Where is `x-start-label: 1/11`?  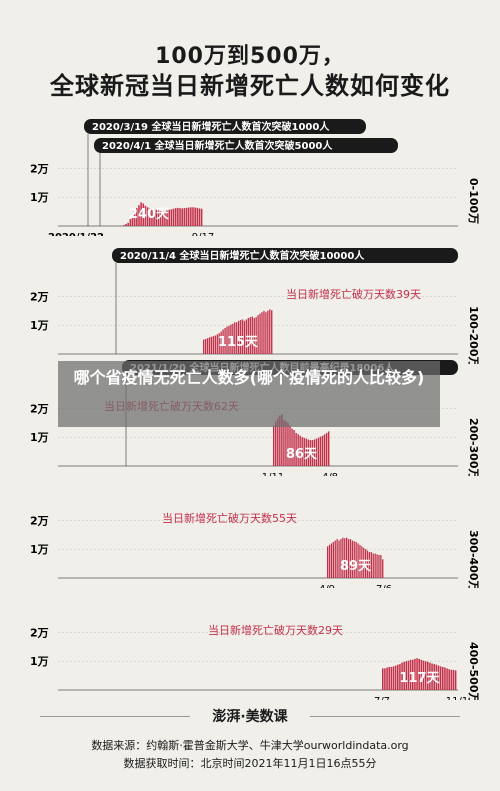
x-start-label: 1/11 is located at coordinates (273, 474).